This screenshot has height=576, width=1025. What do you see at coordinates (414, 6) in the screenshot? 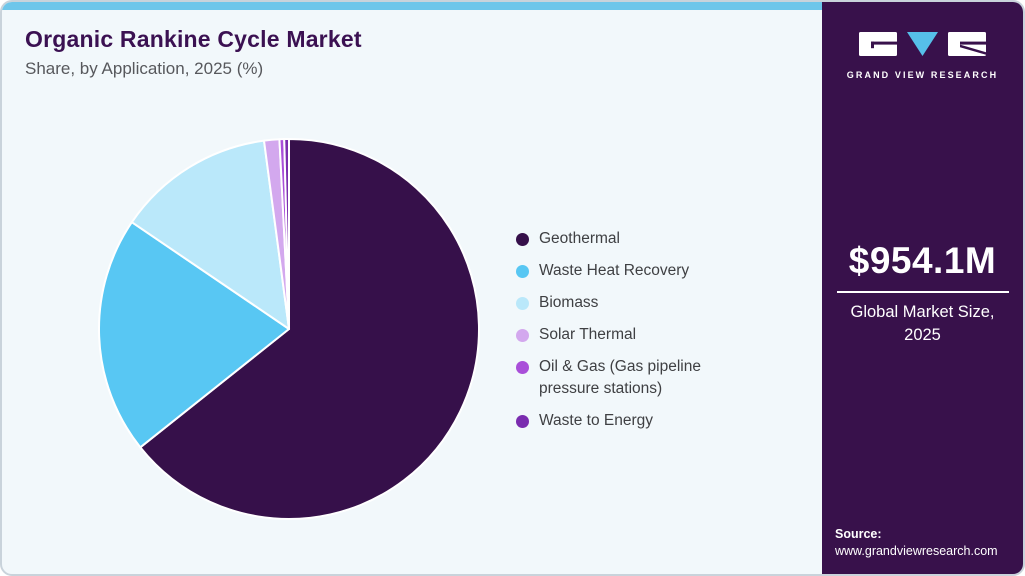
I see `top-accent-bar` at bounding box center [414, 6].